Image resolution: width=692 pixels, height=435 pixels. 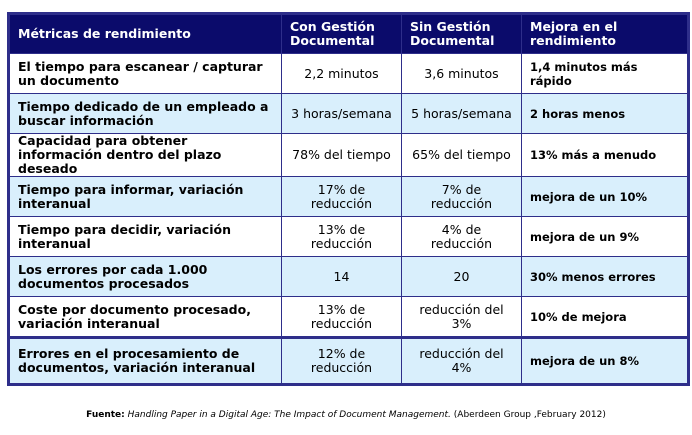 I want to click on improvement-cell: mejora de un 8%, so click(x=605, y=360).